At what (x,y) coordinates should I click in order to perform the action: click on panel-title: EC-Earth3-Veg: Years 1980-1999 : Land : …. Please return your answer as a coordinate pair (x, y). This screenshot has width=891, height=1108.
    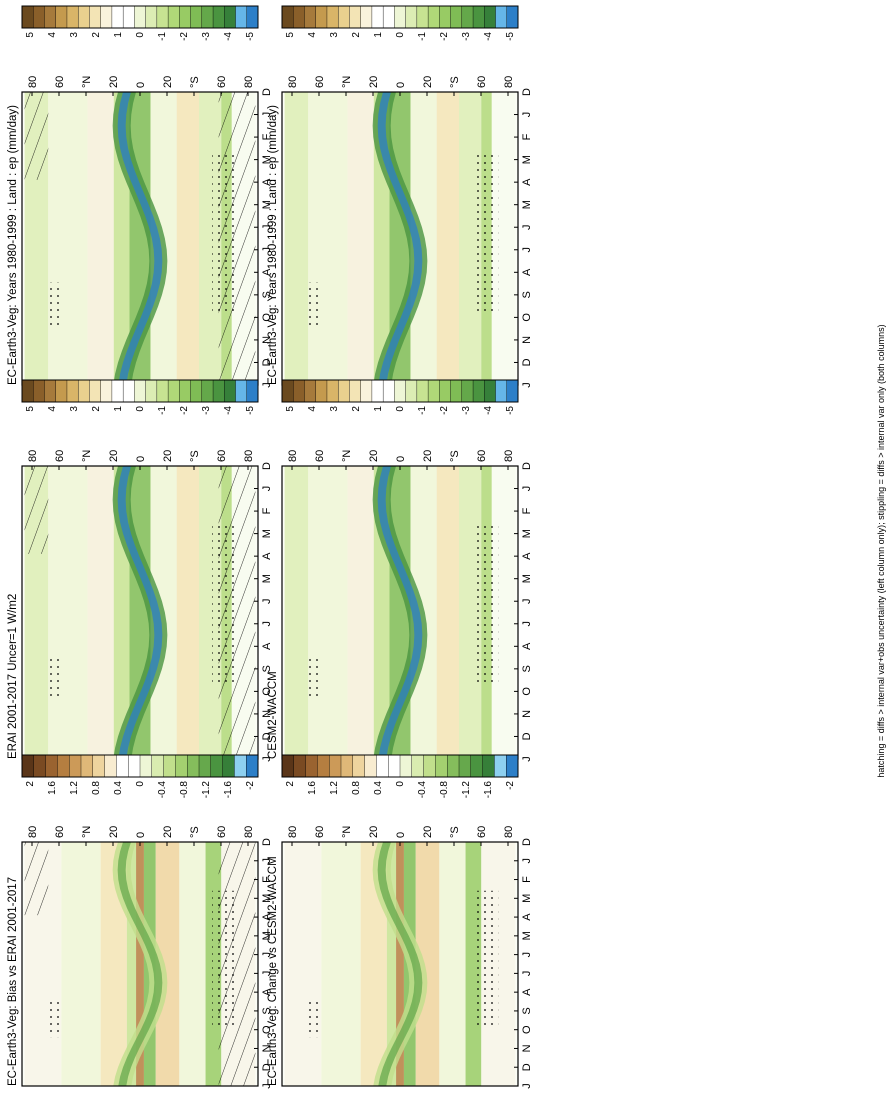
    Looking at the image, I should click on (273, 245).